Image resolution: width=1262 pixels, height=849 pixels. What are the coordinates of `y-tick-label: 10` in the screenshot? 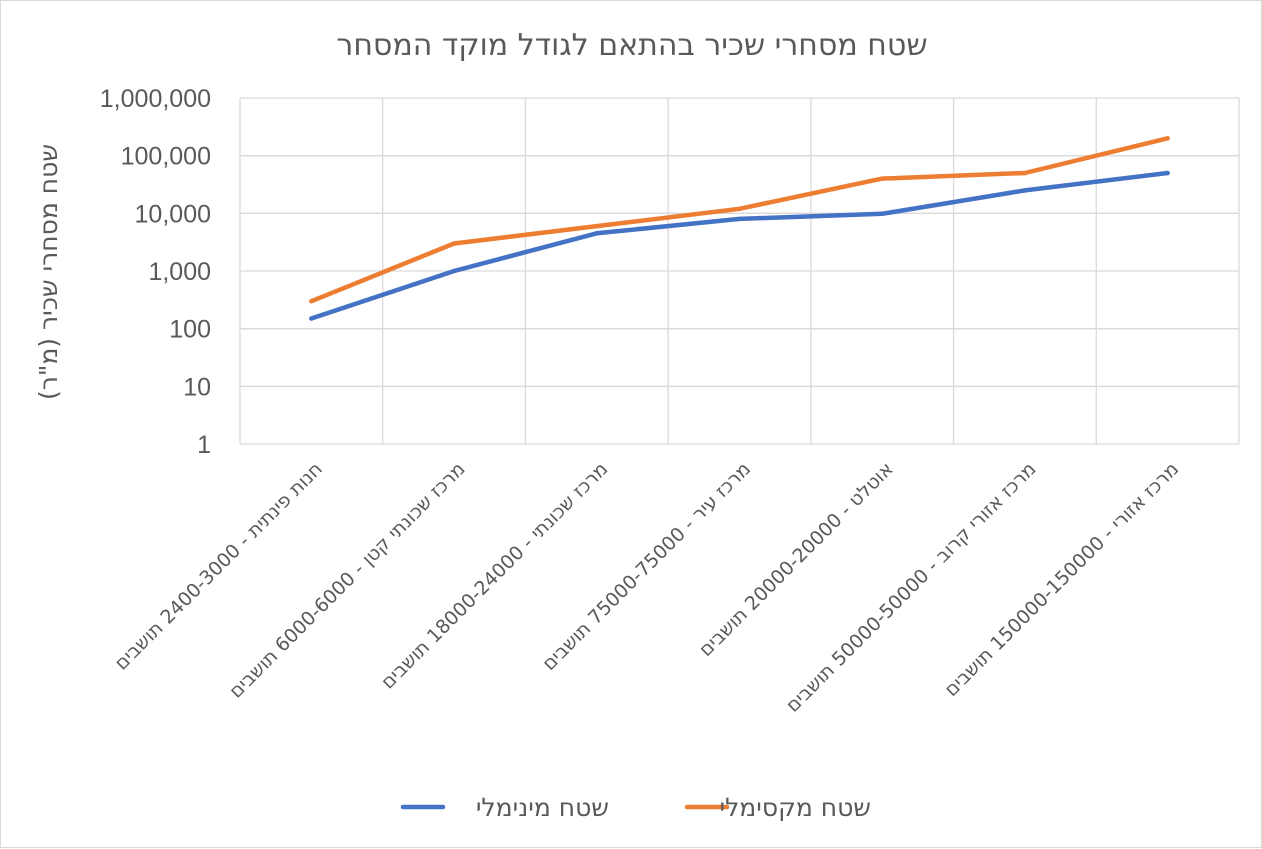 It's located at (197, 387).